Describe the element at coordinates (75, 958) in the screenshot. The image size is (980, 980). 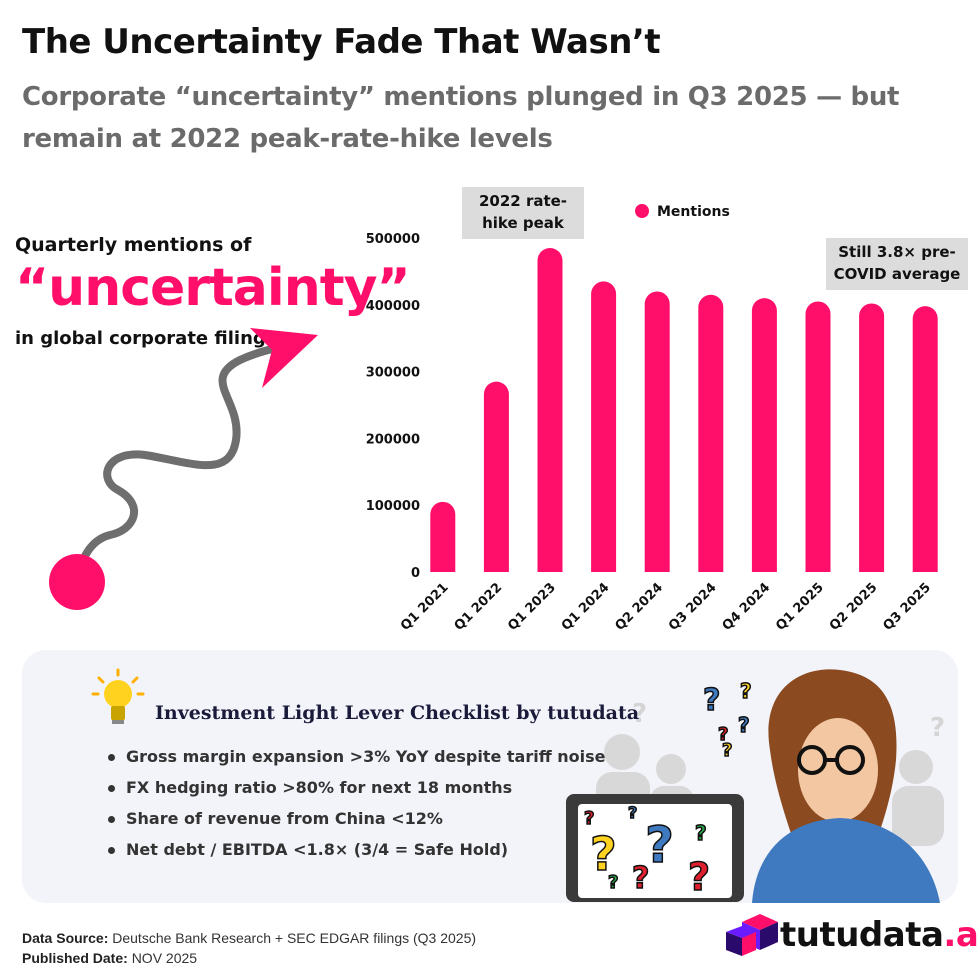
I see `published-date-label: Published Date:` at that location.